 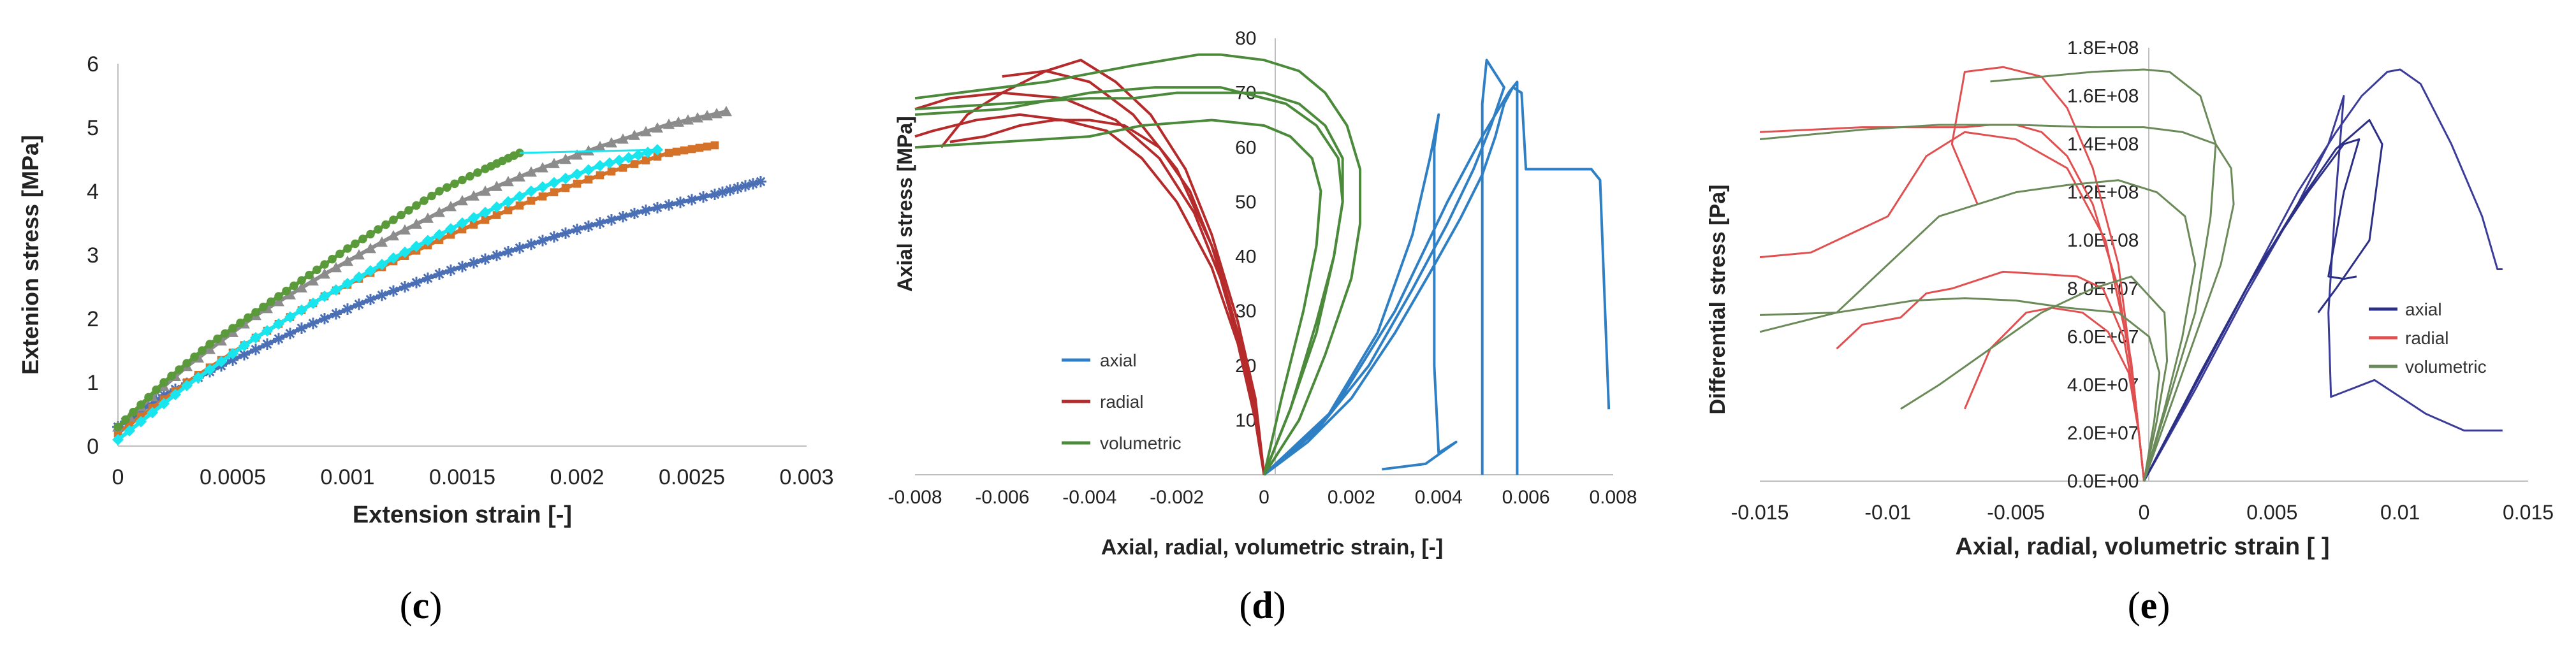 What do you see at coordinates (2263, 300) in the screenshot?
I see `e-series-axial` at bounding box center [2263, 300].